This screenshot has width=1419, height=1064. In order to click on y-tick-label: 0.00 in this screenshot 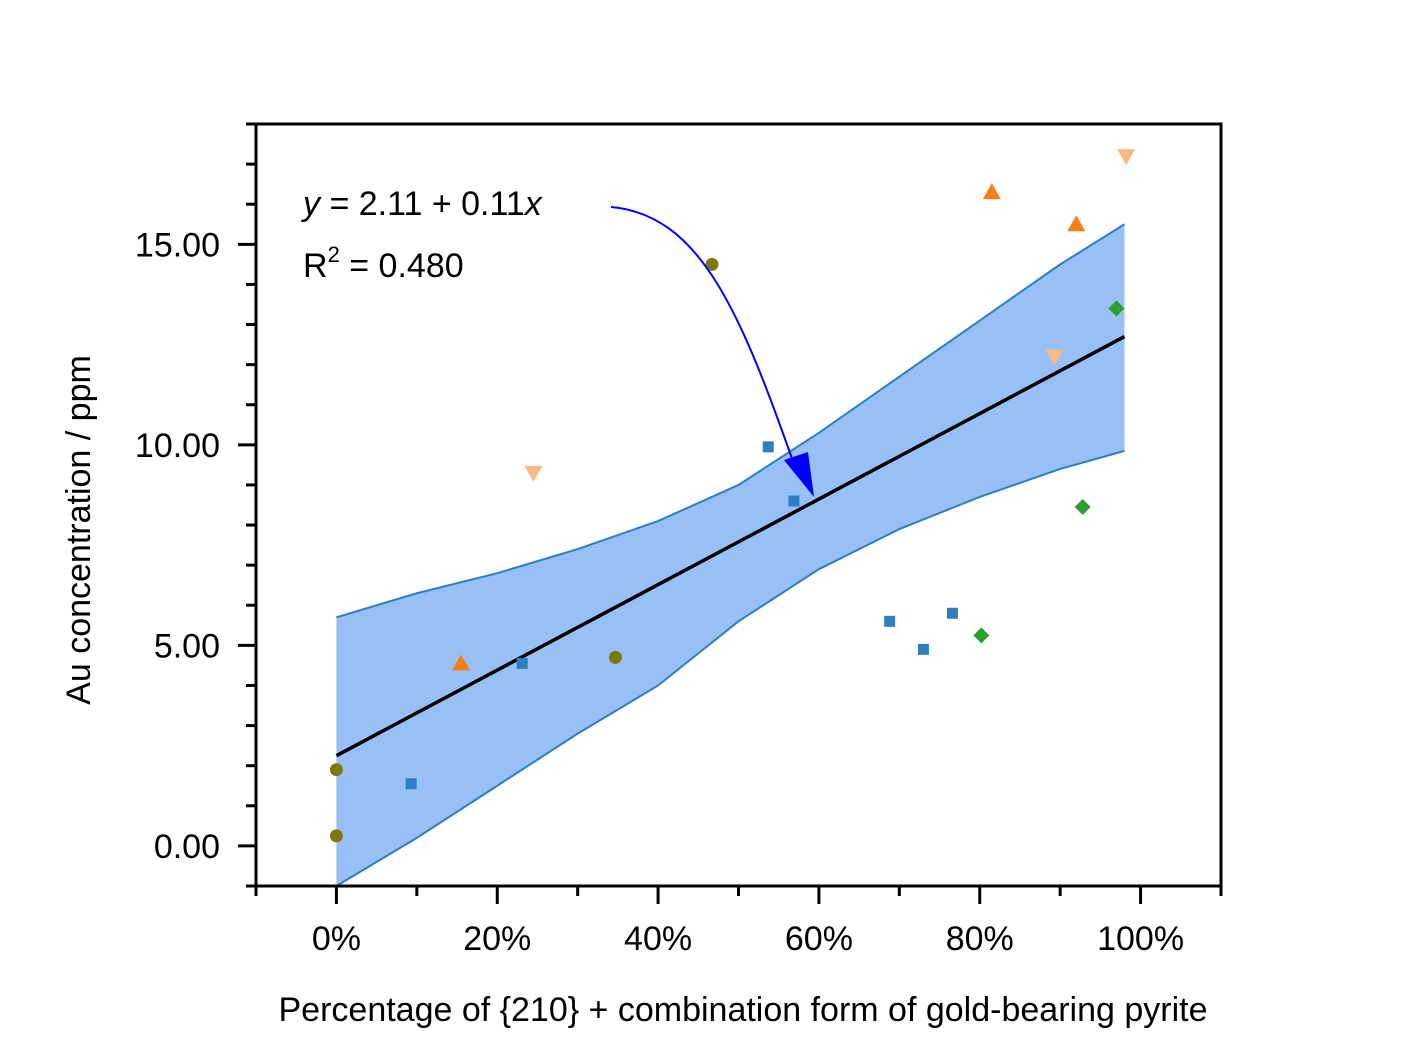, I will do `click(187, 847)`.